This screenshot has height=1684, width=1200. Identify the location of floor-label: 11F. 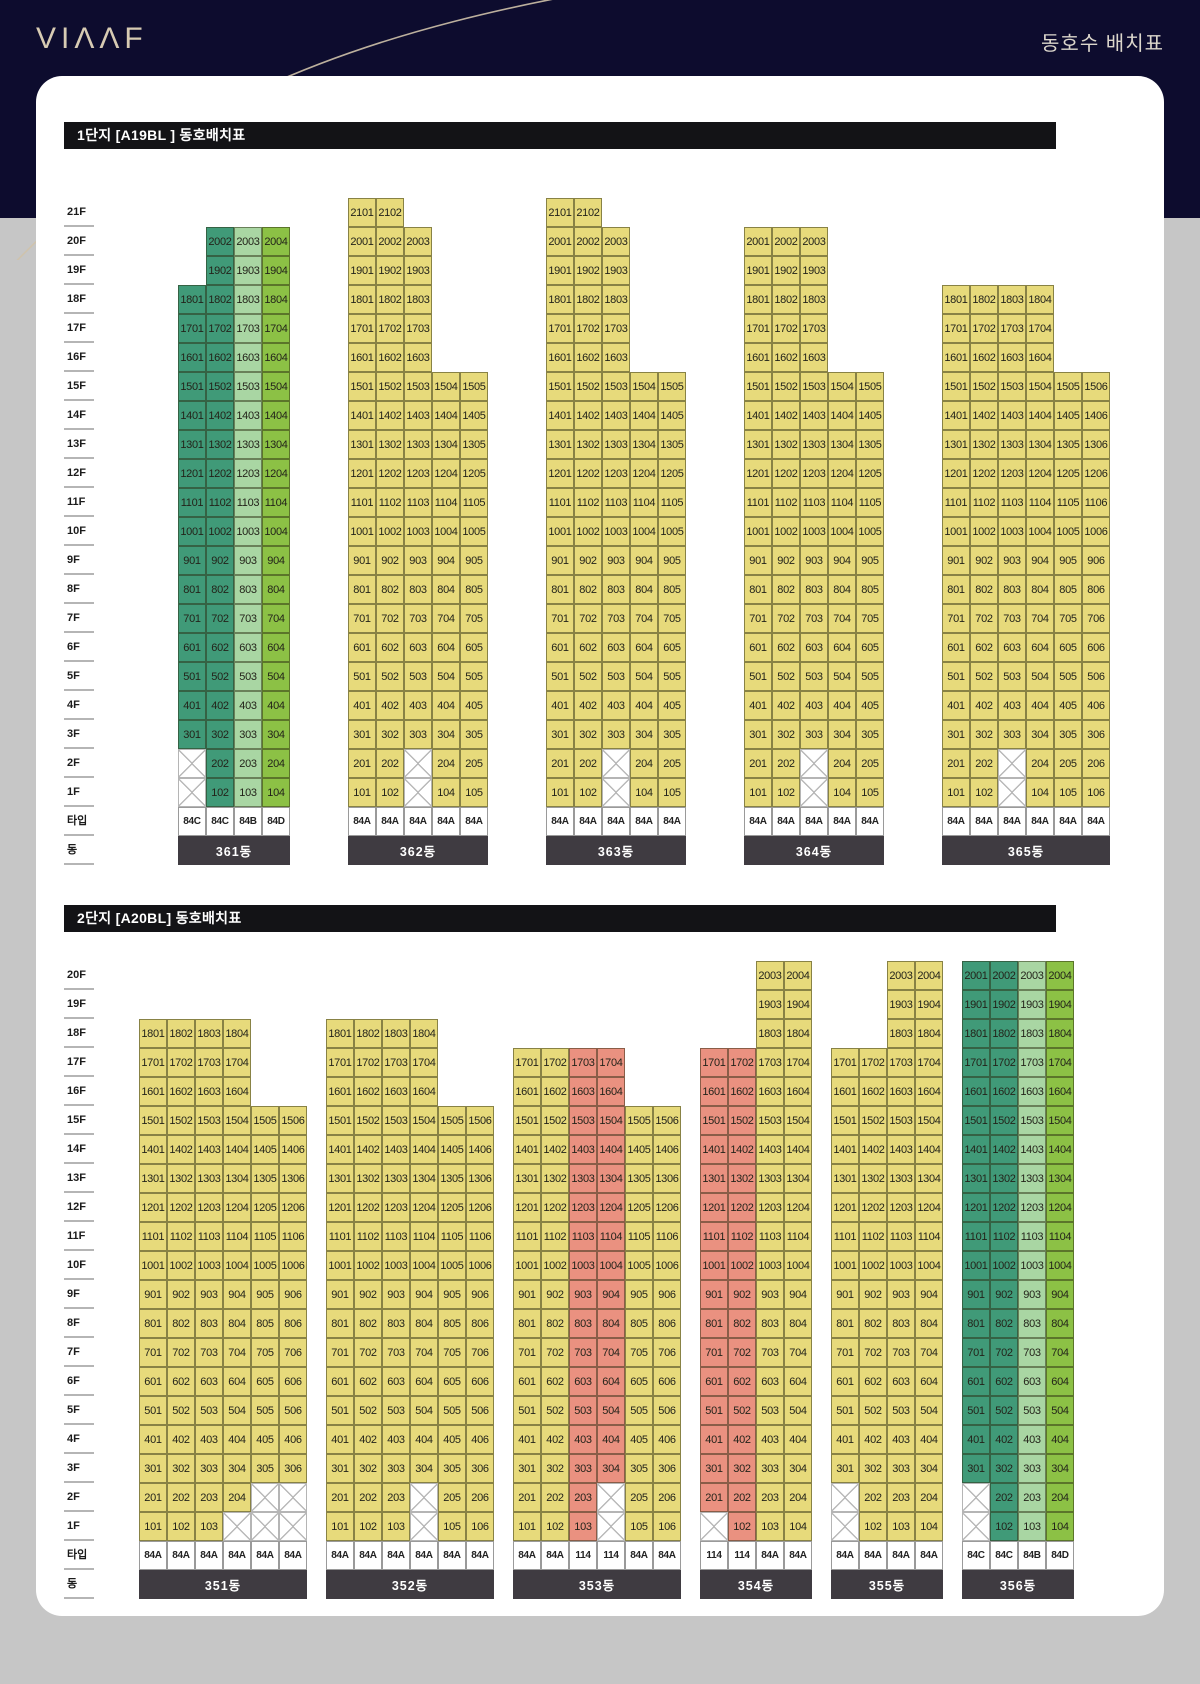
(92, 502).